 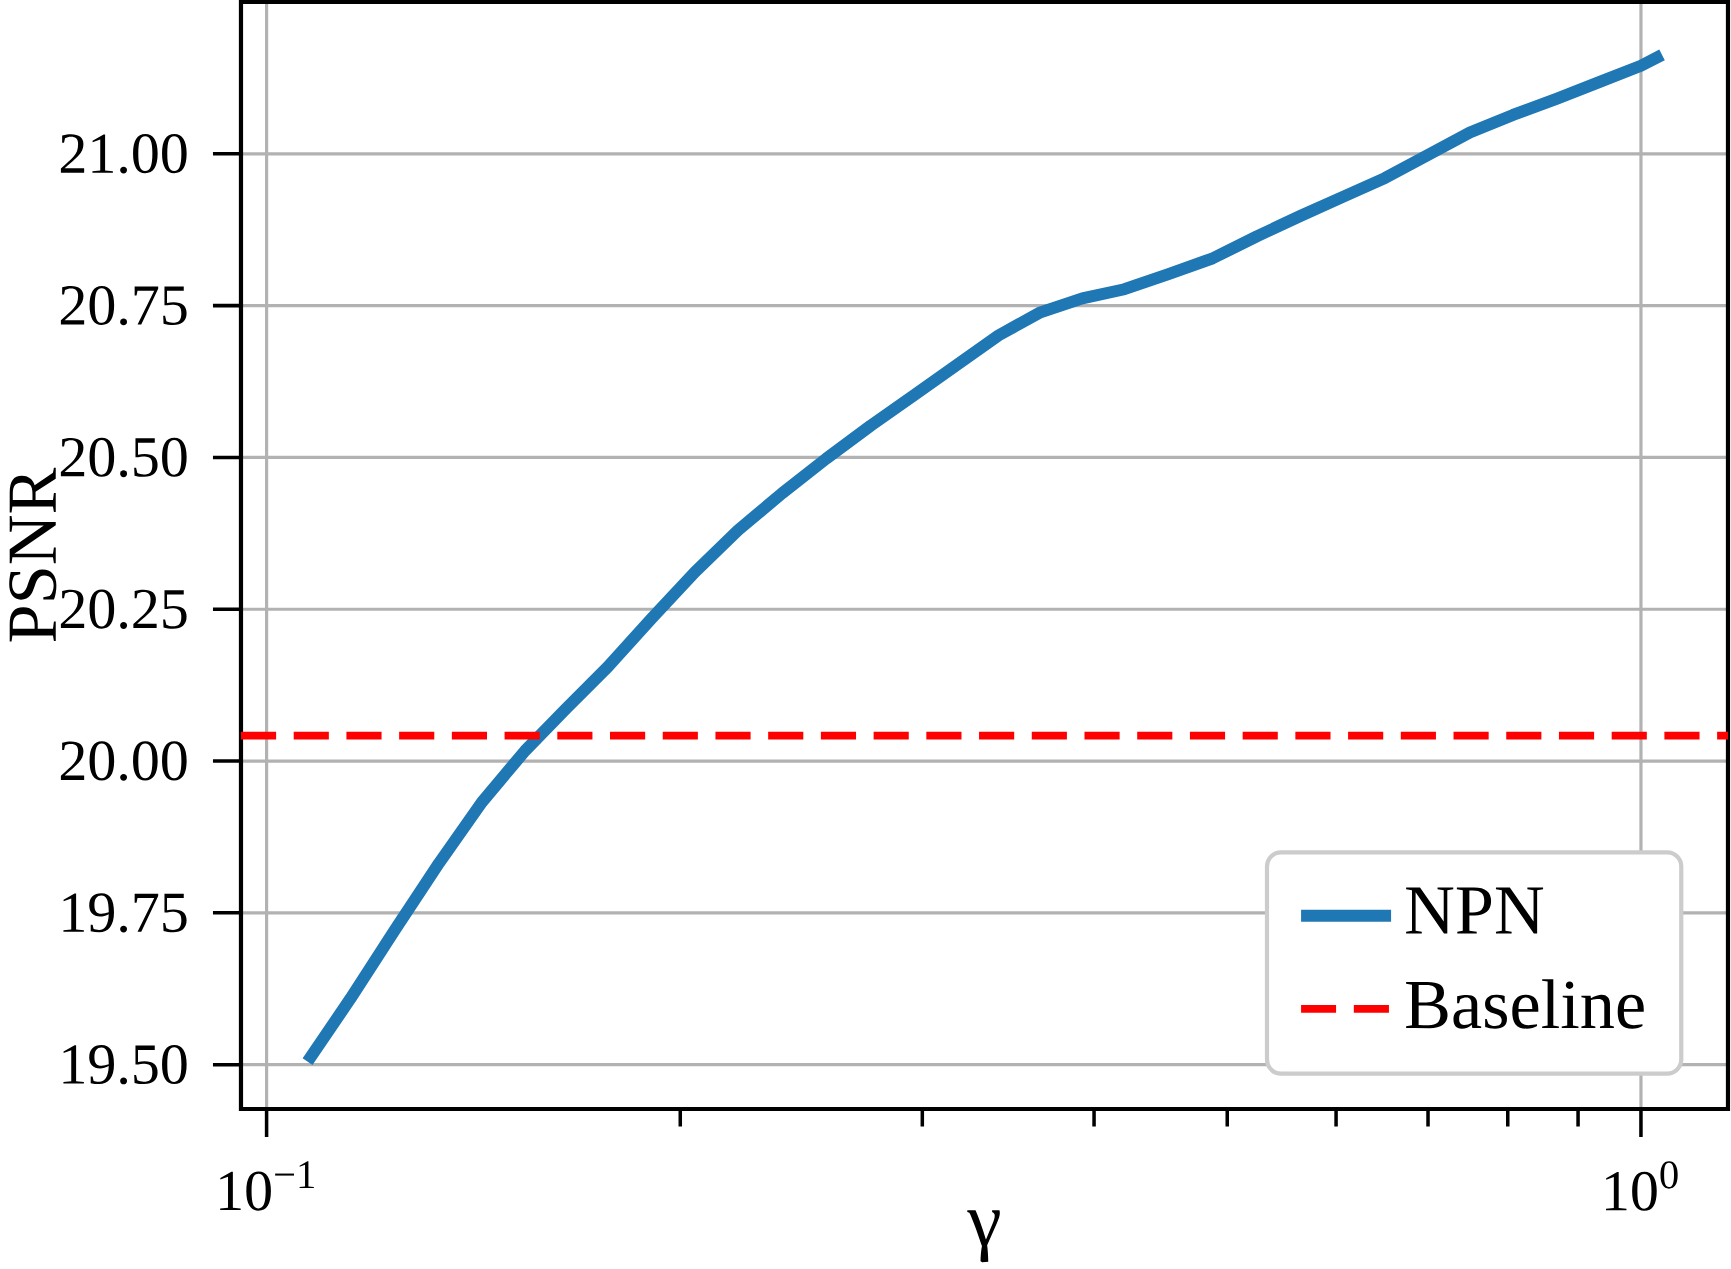 What do you see at coordinates (1525, 1004) in the screenshot?
I see `legend-label: Baseline` at bounding box center [1525, 1004].